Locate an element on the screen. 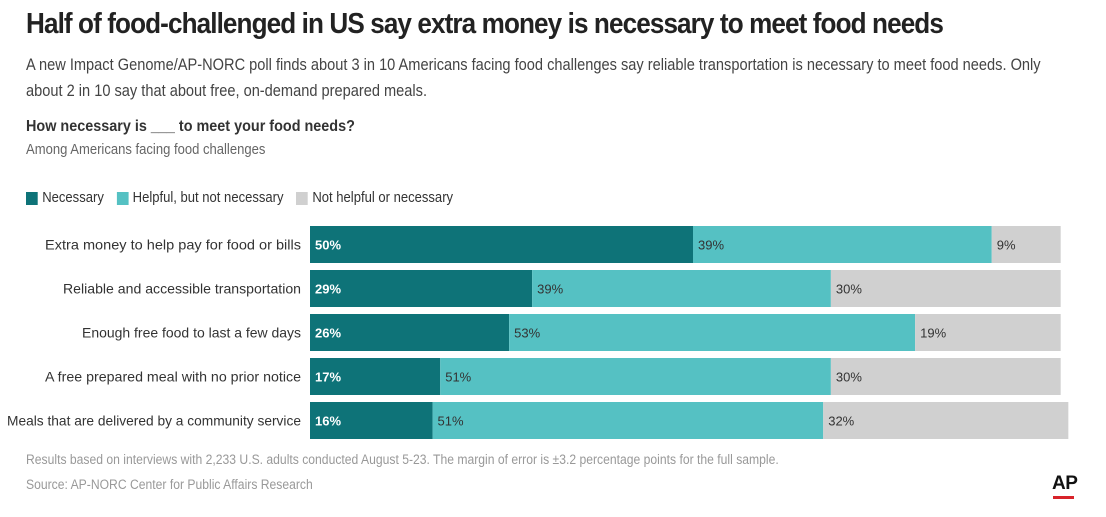  ap-logo-underline is located at coordinates (1063, 497).